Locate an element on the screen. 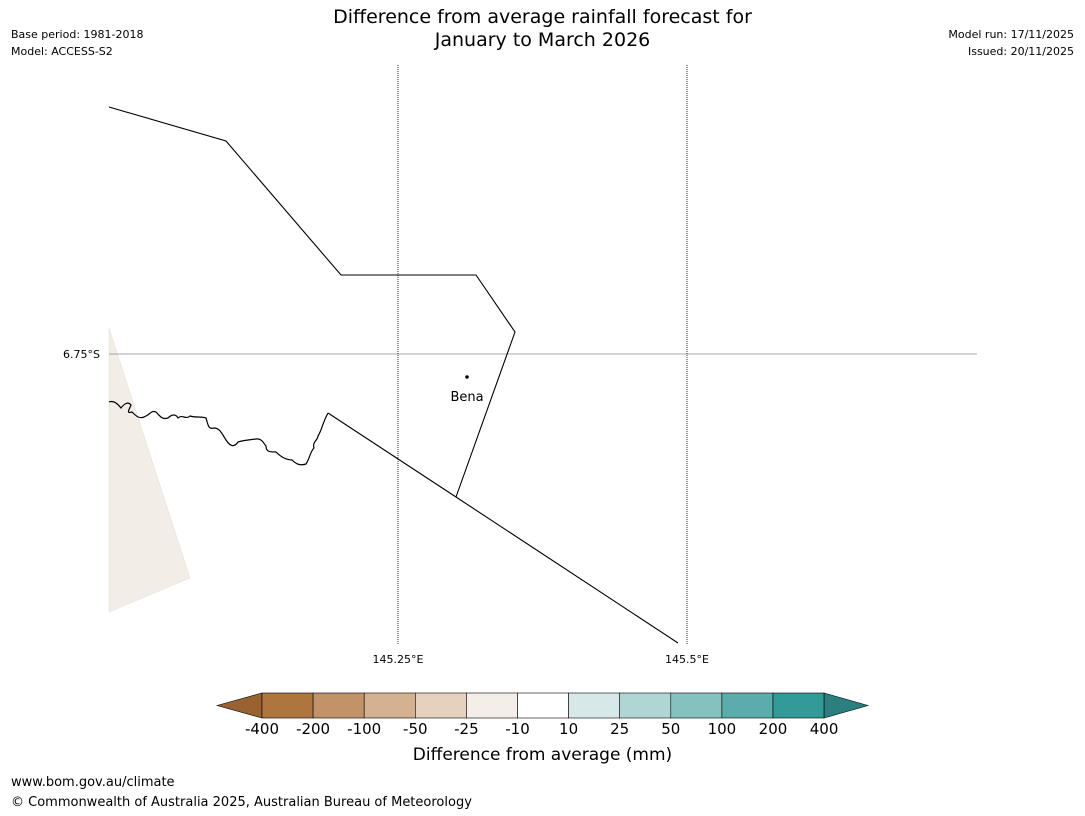 The height and width of the screenshot is (816, 1085). footer-url: www.bom.gov.au/climate is located at coordinates (93, 782).